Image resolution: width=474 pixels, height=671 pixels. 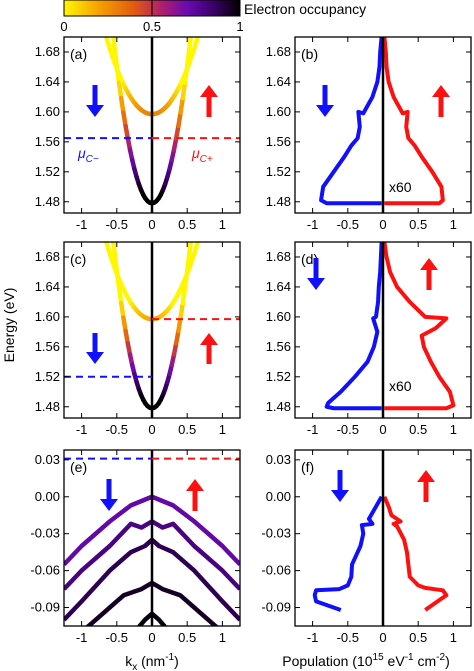 I want to click on y-tick-label: 1.48, so click(x=278, y=201).